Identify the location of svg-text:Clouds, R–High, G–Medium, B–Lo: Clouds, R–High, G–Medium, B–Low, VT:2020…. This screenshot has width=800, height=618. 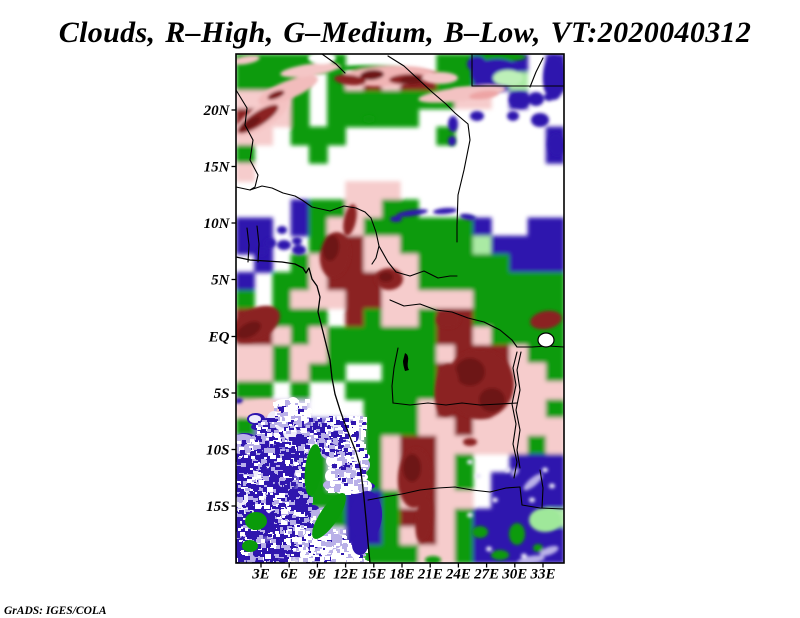
(405, 32).